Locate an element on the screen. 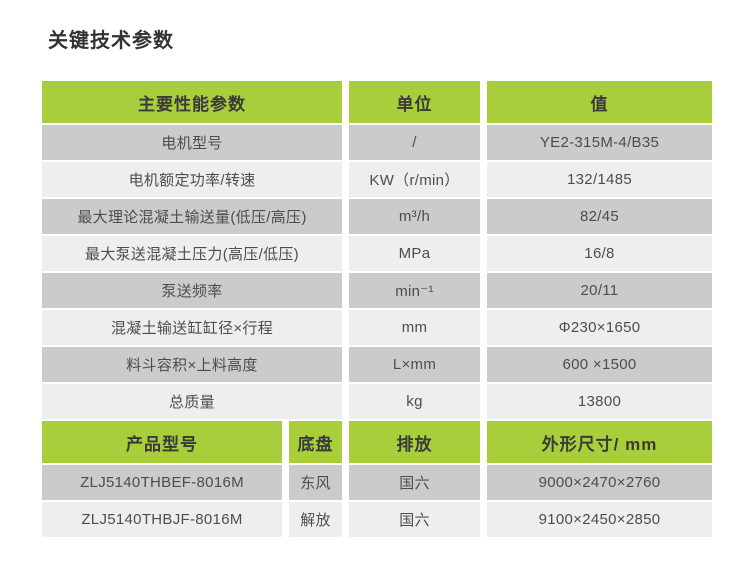  table-row: 料斗容积×上料高度 L×mm 600 ×1500 is located at coordinates (377, 364).